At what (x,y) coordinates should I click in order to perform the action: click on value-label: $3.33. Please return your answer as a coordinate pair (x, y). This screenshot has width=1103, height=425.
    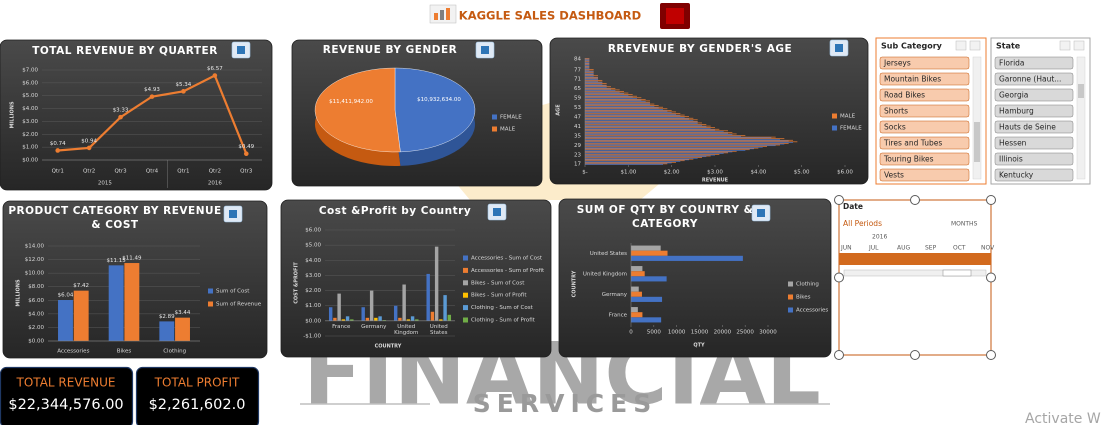
    Looking at the image, I should click on (121, 111).